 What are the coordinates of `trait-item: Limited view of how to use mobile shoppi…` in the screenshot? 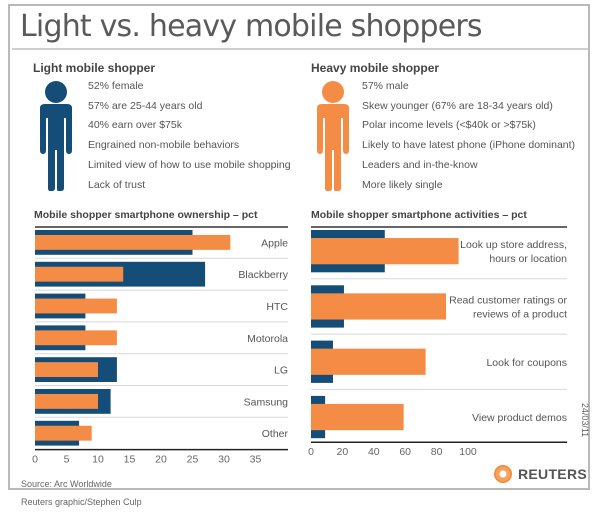 It's located at (189, 164).